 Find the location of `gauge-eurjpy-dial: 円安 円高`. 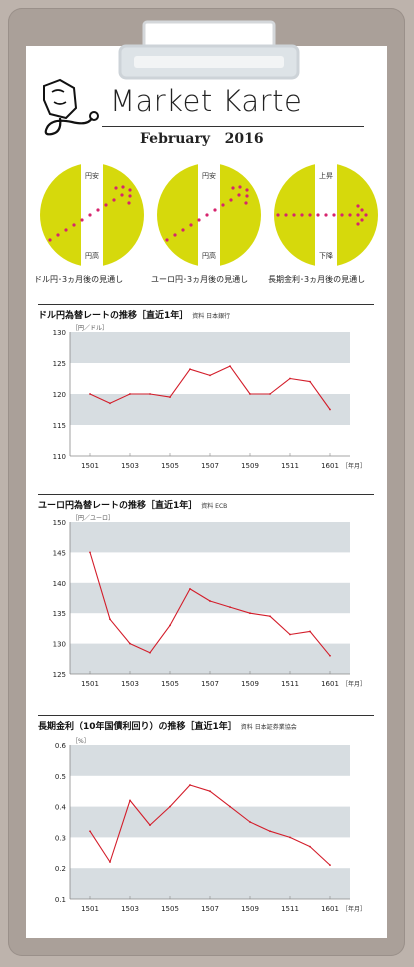

gauge-eurjpy-dial: 円安 円高 is located at coordinates (209, 215).